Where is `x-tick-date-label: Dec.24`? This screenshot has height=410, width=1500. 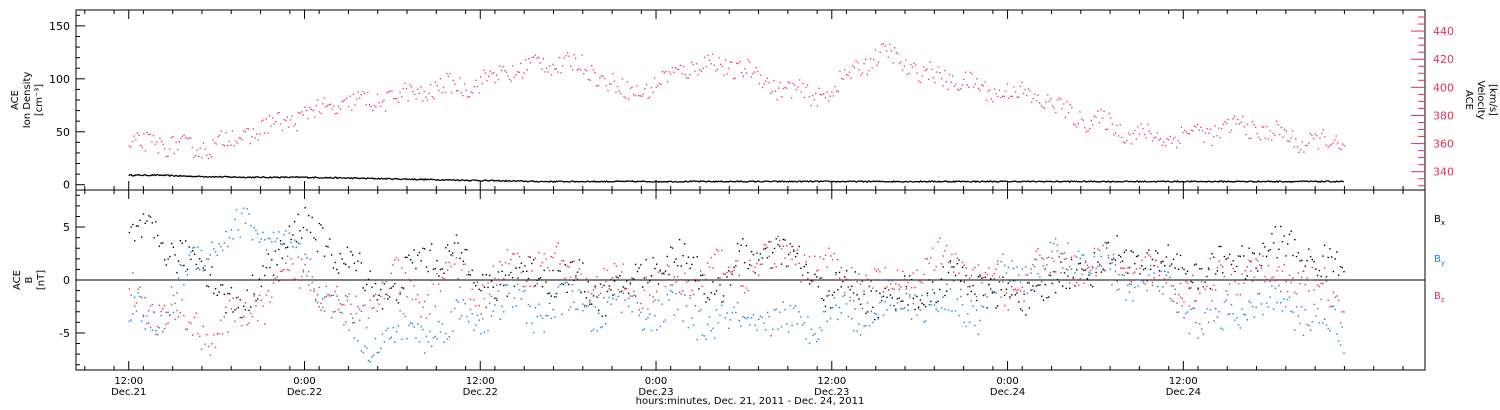 x-tick-date-label: Dec.24 is located at coordinates (1183, 392).